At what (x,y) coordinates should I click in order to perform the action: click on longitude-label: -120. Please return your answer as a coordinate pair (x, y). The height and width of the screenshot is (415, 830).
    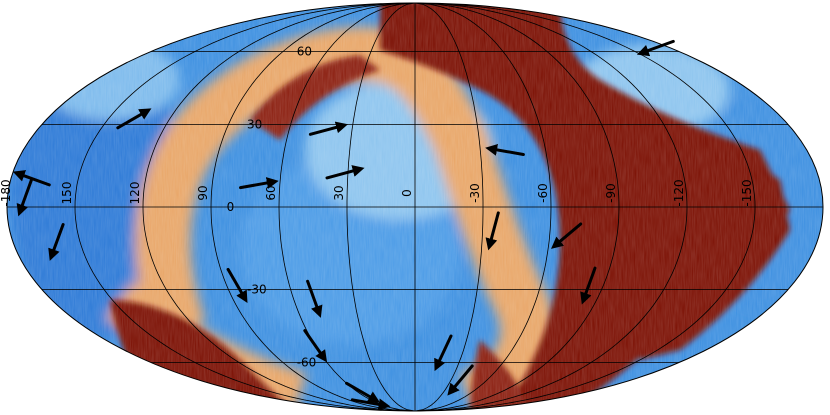
    Looking at the image, I should click on (679, 192).